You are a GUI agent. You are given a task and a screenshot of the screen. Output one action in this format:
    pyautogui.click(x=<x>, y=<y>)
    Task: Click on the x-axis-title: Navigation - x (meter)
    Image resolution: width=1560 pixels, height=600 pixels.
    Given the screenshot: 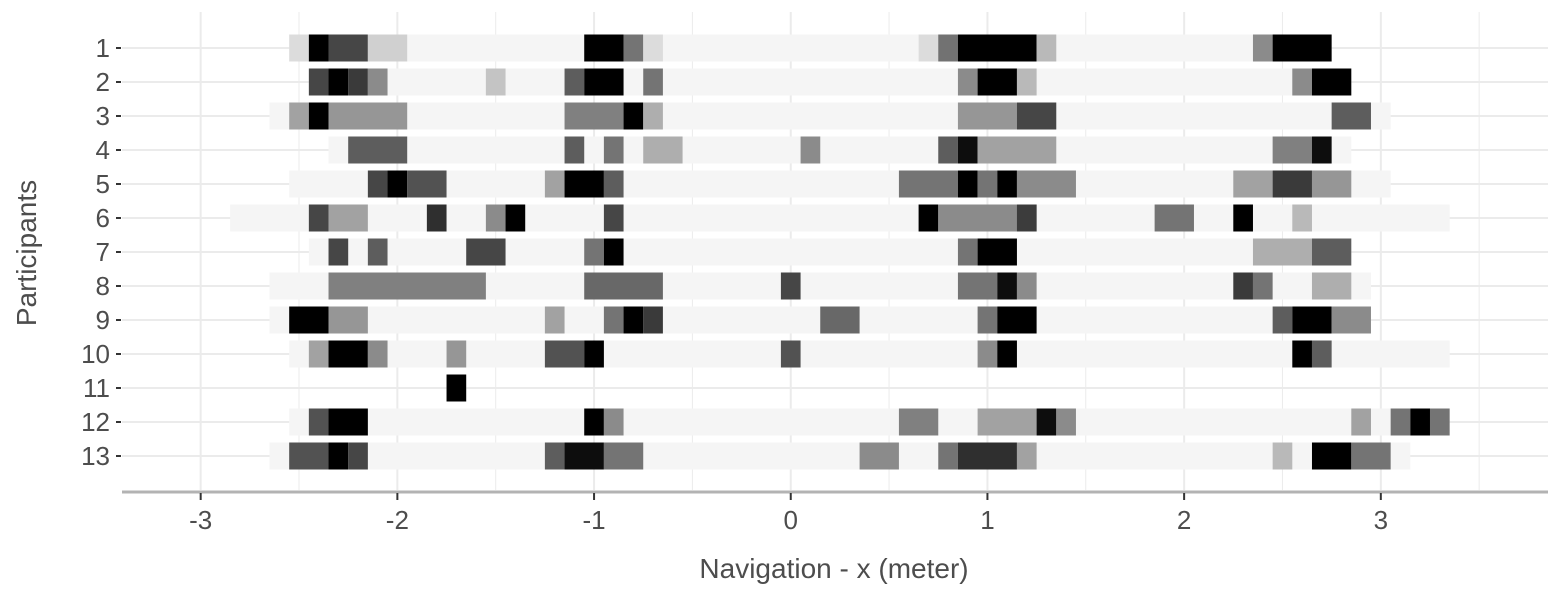 What is the action you would take?
    pyautogui.click(x=833, y=568)
    